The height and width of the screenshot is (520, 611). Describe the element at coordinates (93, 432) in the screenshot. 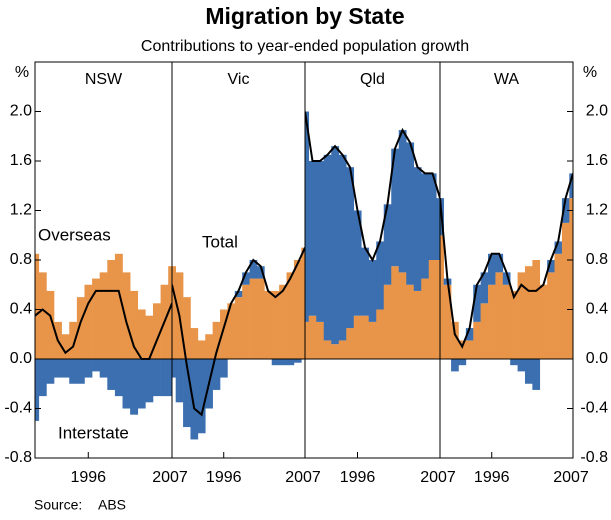

I see `annotation: Interstate` at that location.